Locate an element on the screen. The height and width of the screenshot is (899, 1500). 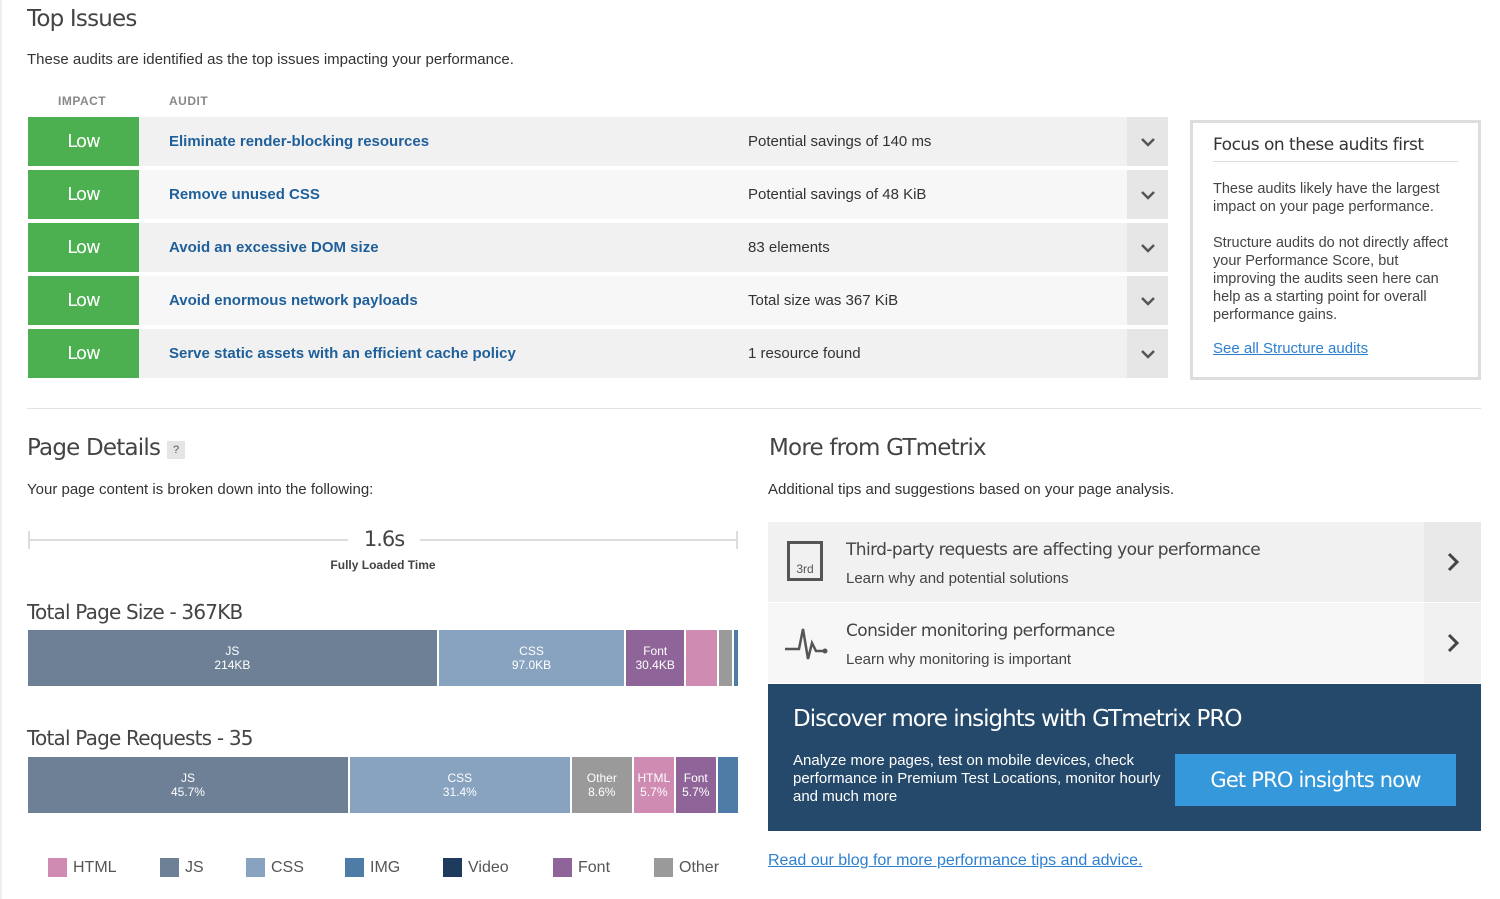
legend-item: JS is located at coordinates (182, 867).